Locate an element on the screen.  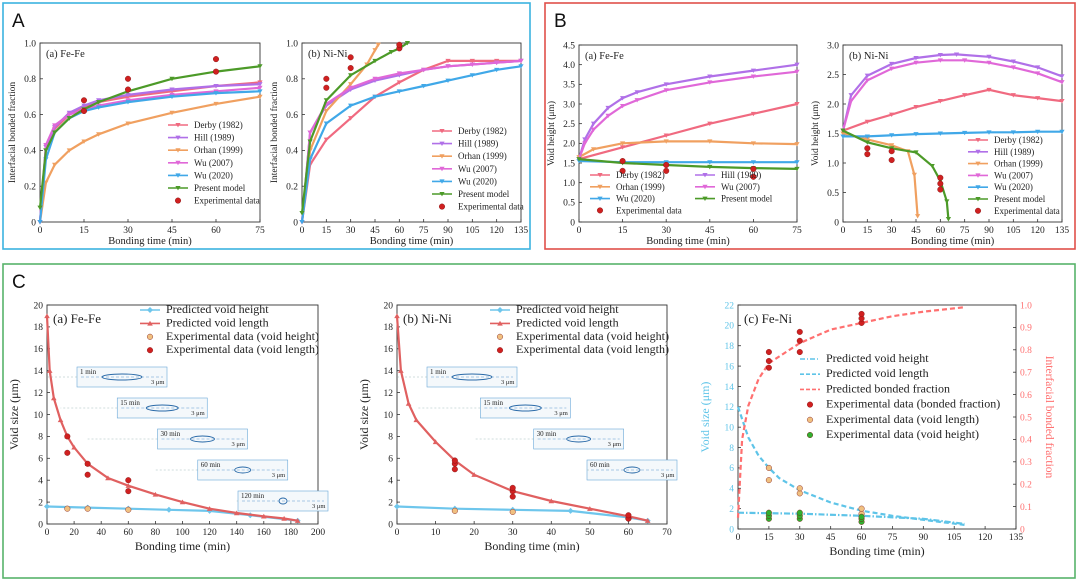
y-tick-label: 1.0 is located at coordinates (292, 44).